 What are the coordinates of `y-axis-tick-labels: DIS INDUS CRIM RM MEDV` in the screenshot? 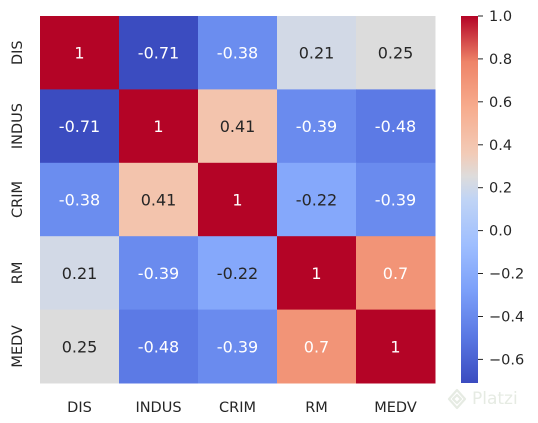 It's located at (18, 203).